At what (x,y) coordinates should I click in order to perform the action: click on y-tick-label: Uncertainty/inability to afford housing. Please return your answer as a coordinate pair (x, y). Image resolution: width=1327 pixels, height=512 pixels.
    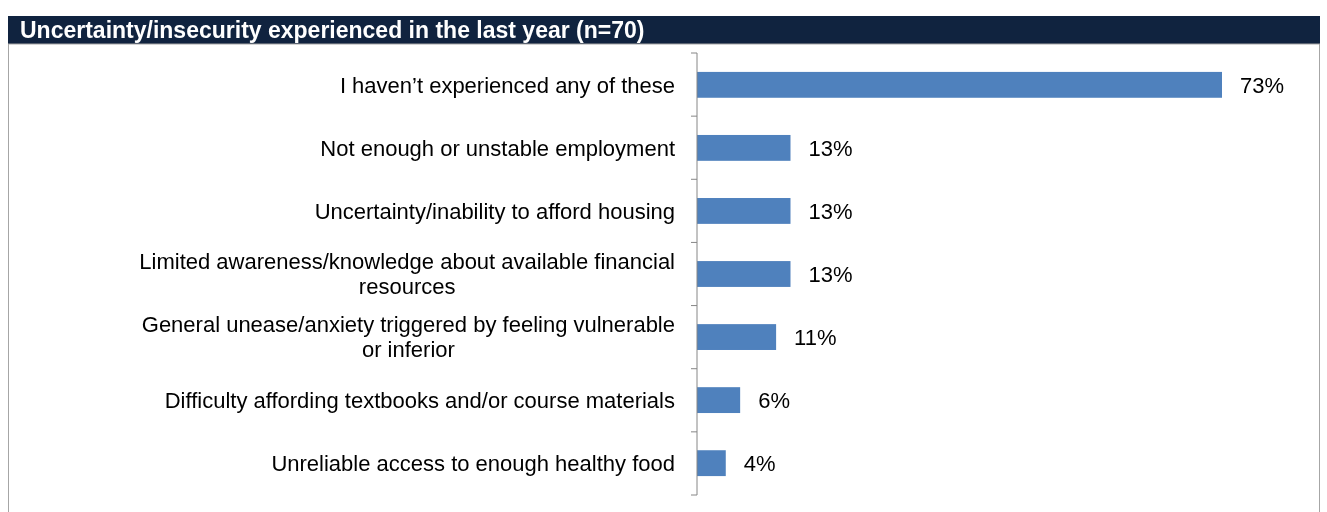
    Looking at the image, I should click on (494, 211).